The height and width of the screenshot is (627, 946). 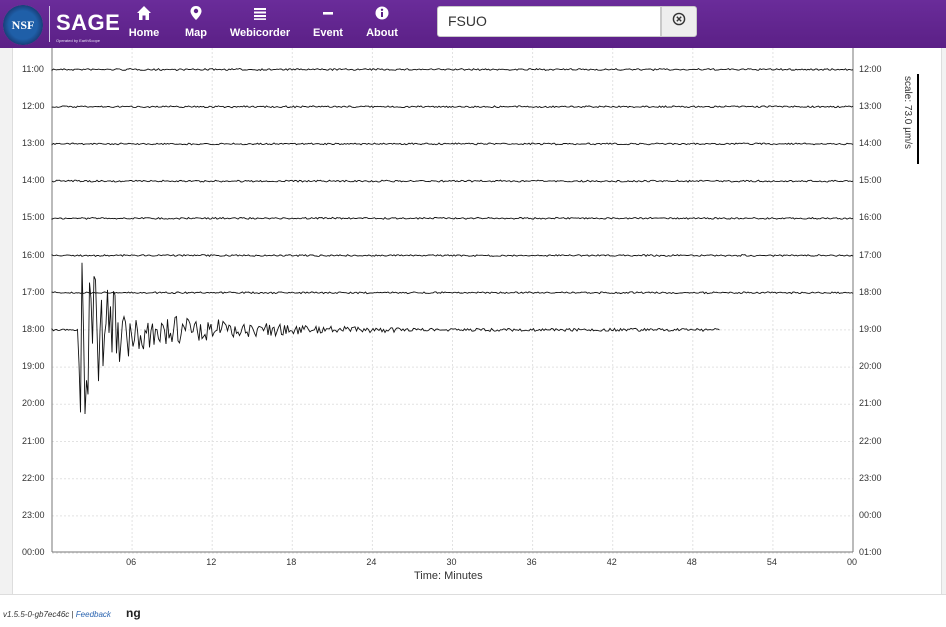 I want to click on nsf-logo: NSF, so click(x=23, y=25).